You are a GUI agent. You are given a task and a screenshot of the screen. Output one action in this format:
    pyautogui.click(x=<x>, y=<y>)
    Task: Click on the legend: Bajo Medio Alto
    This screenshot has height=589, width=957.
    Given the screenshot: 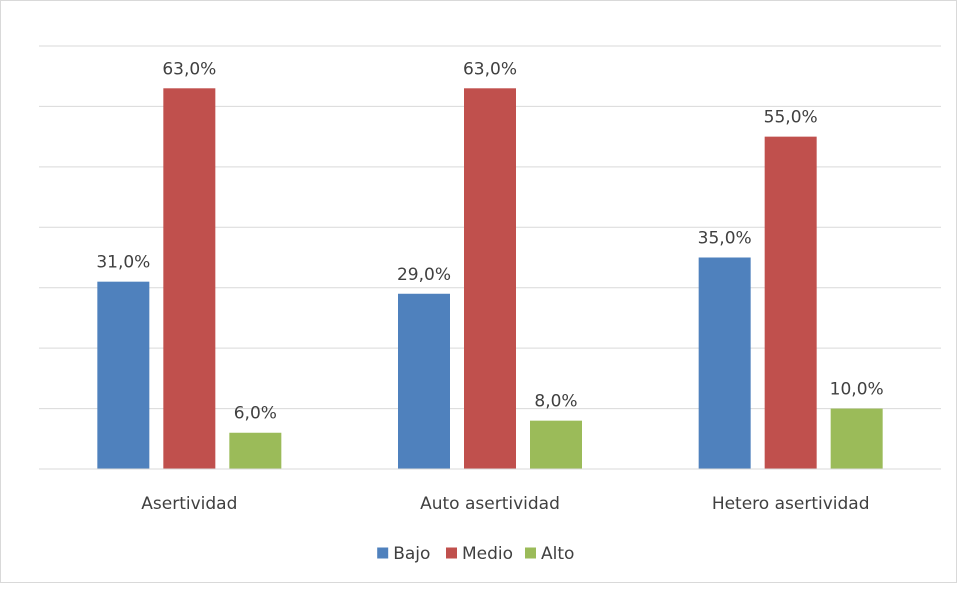 What is the action you would take?
    pyautogui.click(x=475, y=554)
    